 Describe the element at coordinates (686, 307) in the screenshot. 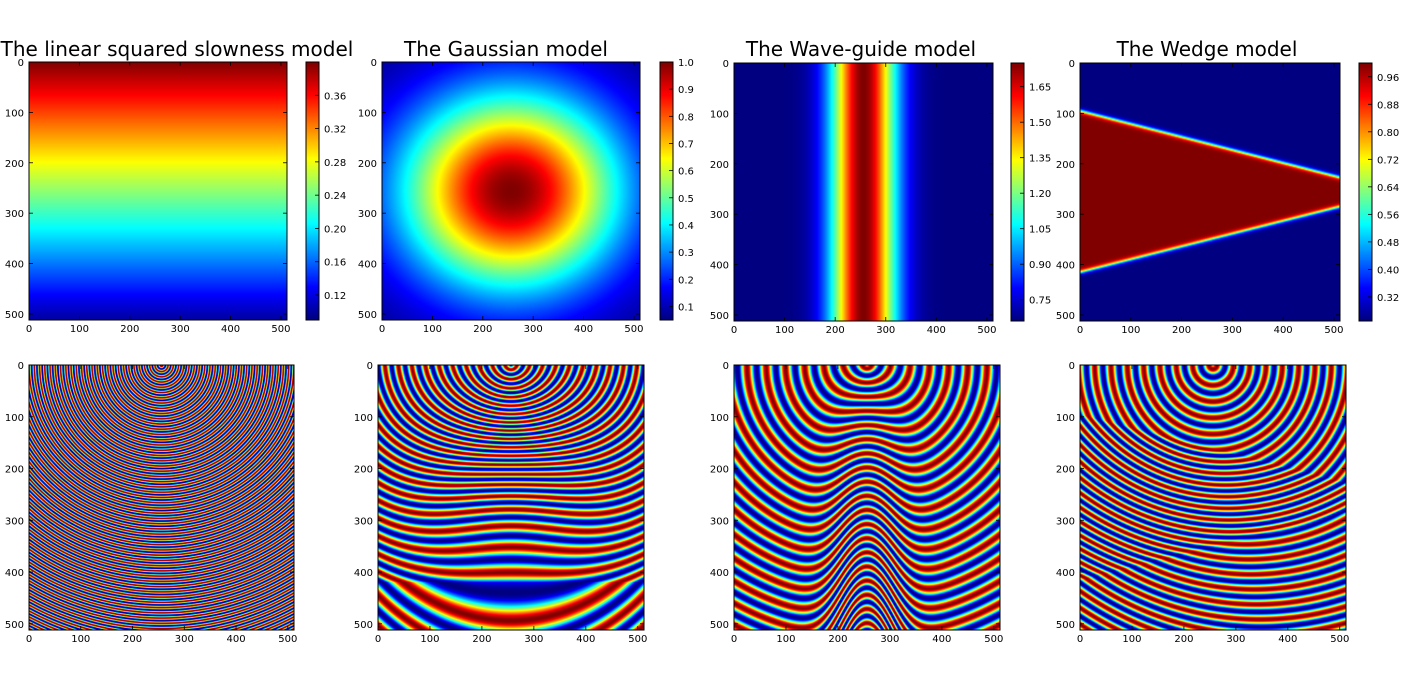

I see `colorbar-tick-label: 0.1` at that location.